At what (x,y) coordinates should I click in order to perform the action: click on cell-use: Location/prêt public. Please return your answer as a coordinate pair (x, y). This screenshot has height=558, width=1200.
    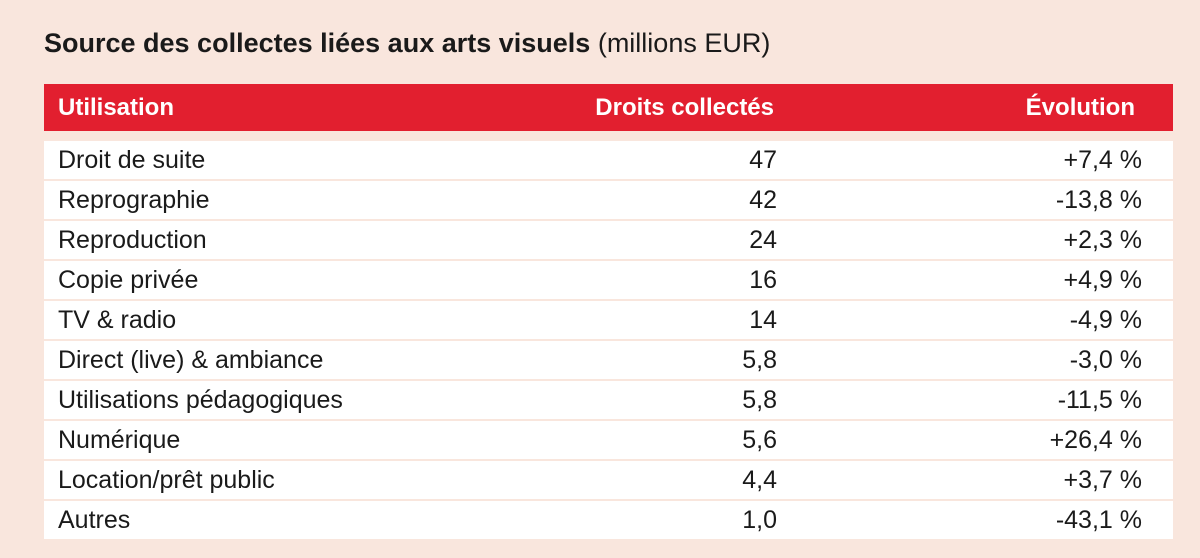
    Looking at the image, I should click on (166, 480).